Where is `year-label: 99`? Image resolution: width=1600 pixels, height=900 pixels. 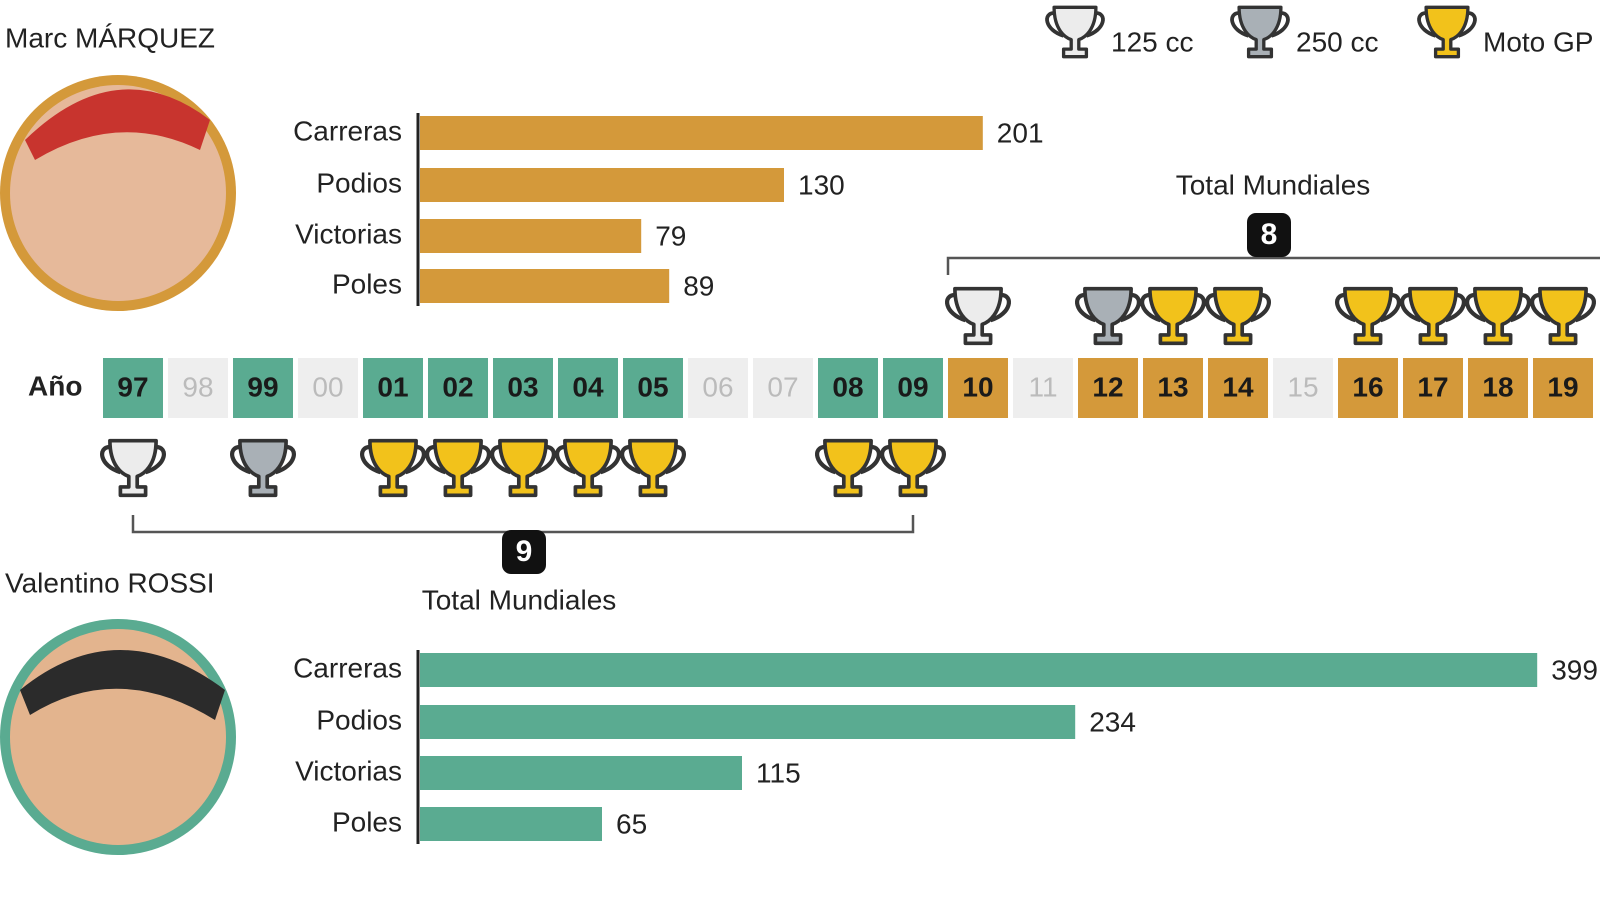 year-label: 99 is located at coordinates (262, 386).